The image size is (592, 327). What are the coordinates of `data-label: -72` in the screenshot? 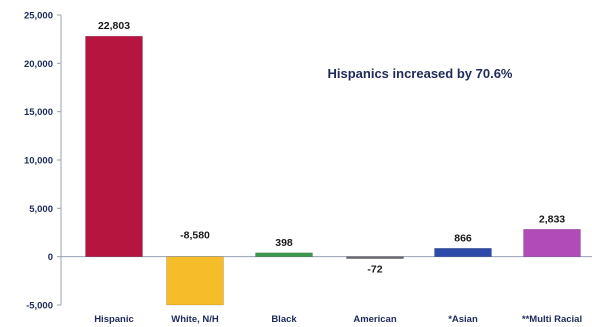 It's located at (374, 270).